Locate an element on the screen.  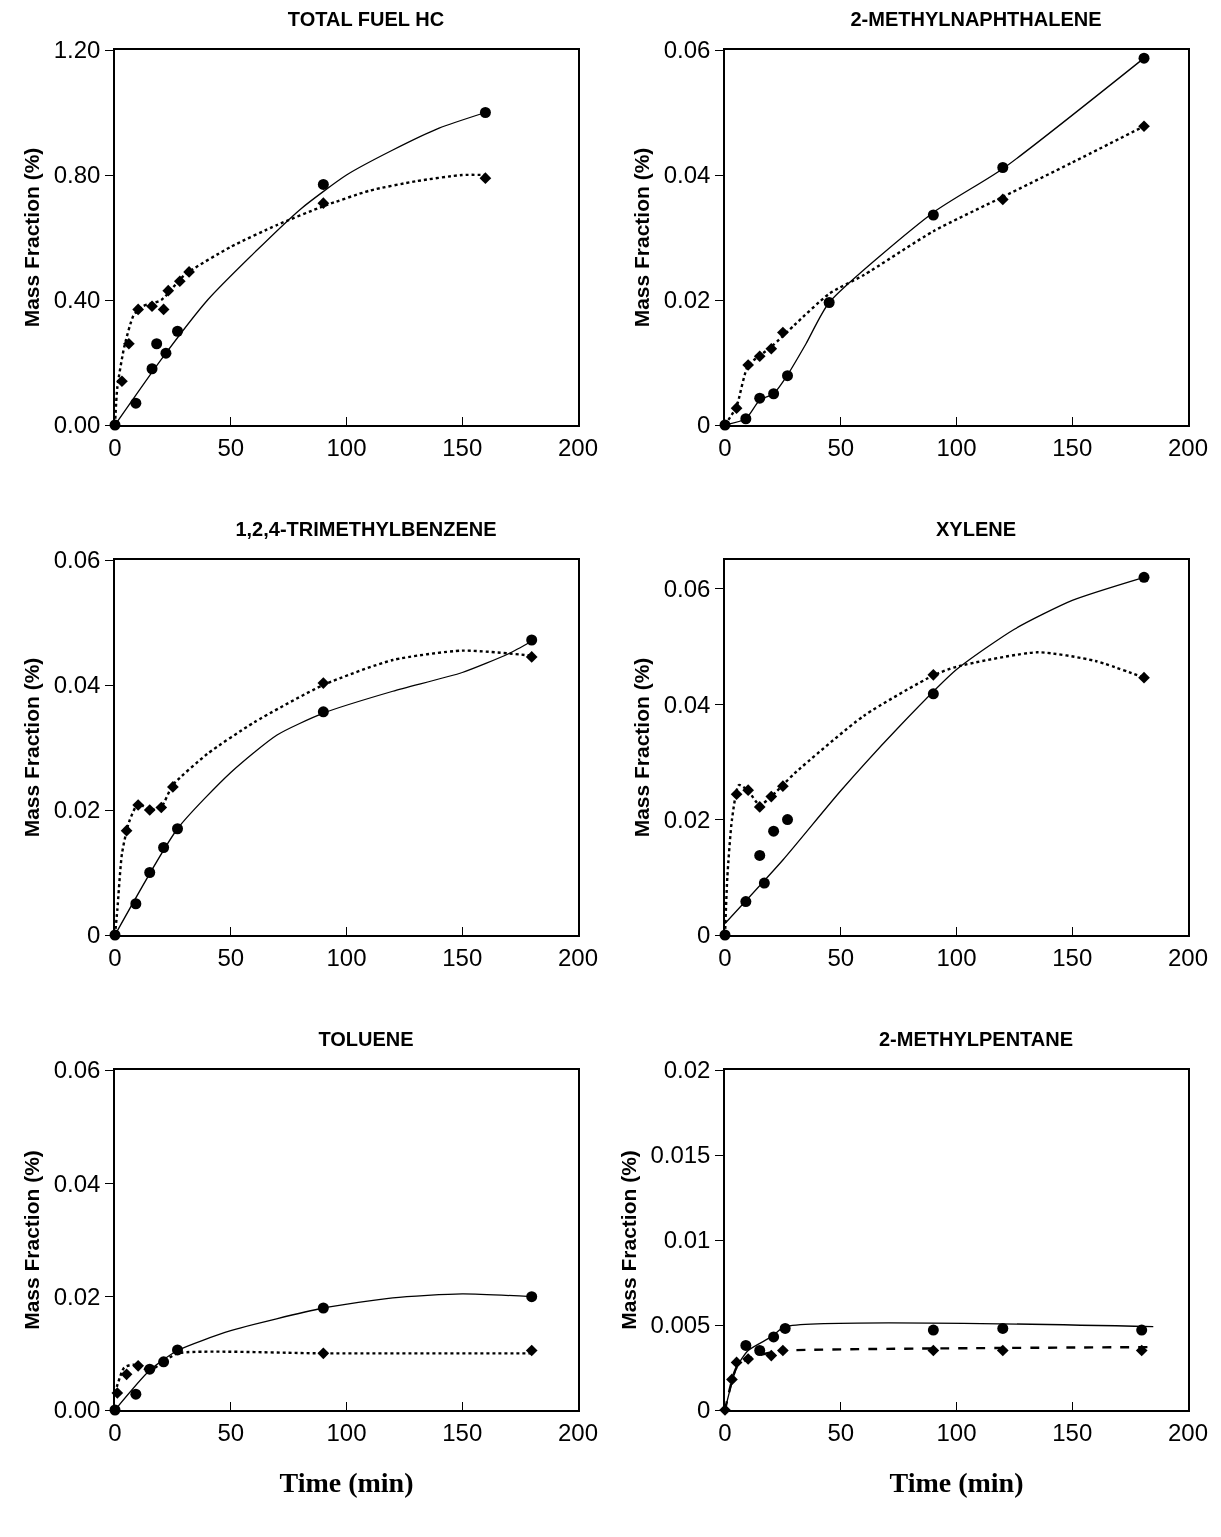
chart-title: 2-METHYLNAPHTHALENE is located at coordinates (976, 19).